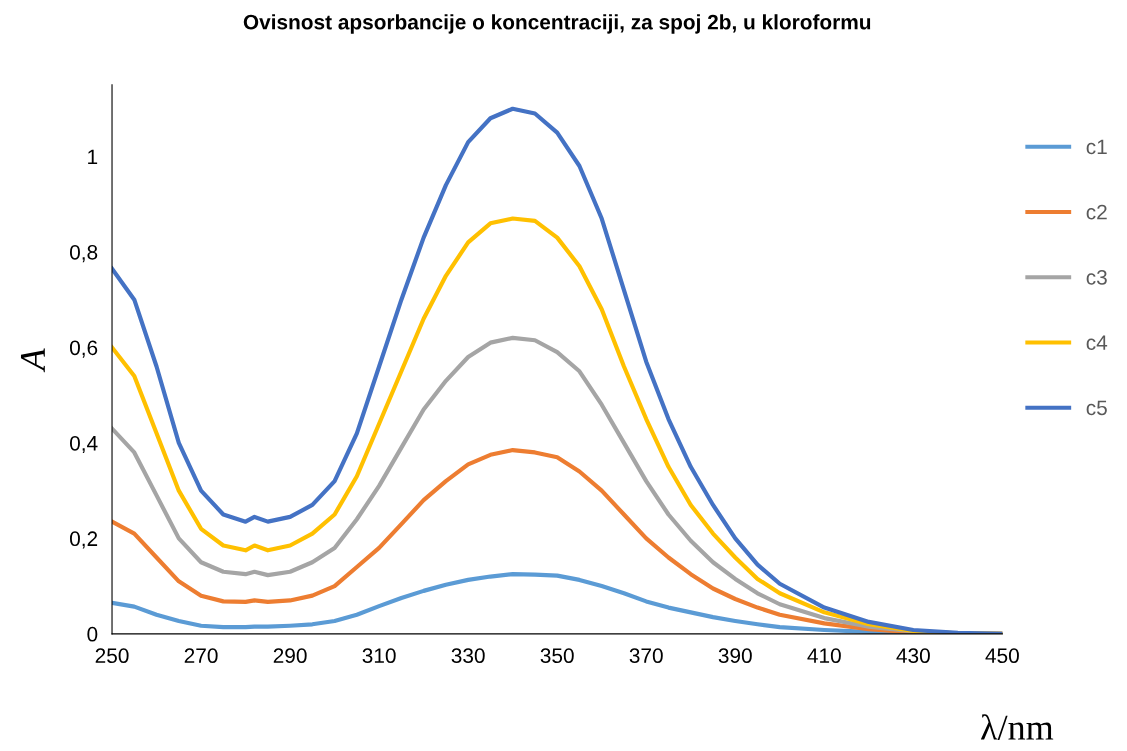 The image size is (1127, 751). What do you see at coordinates (83, 540) in the screenshot?
I see `y-tick-label: 0,2` at bounding box center [83, 540].